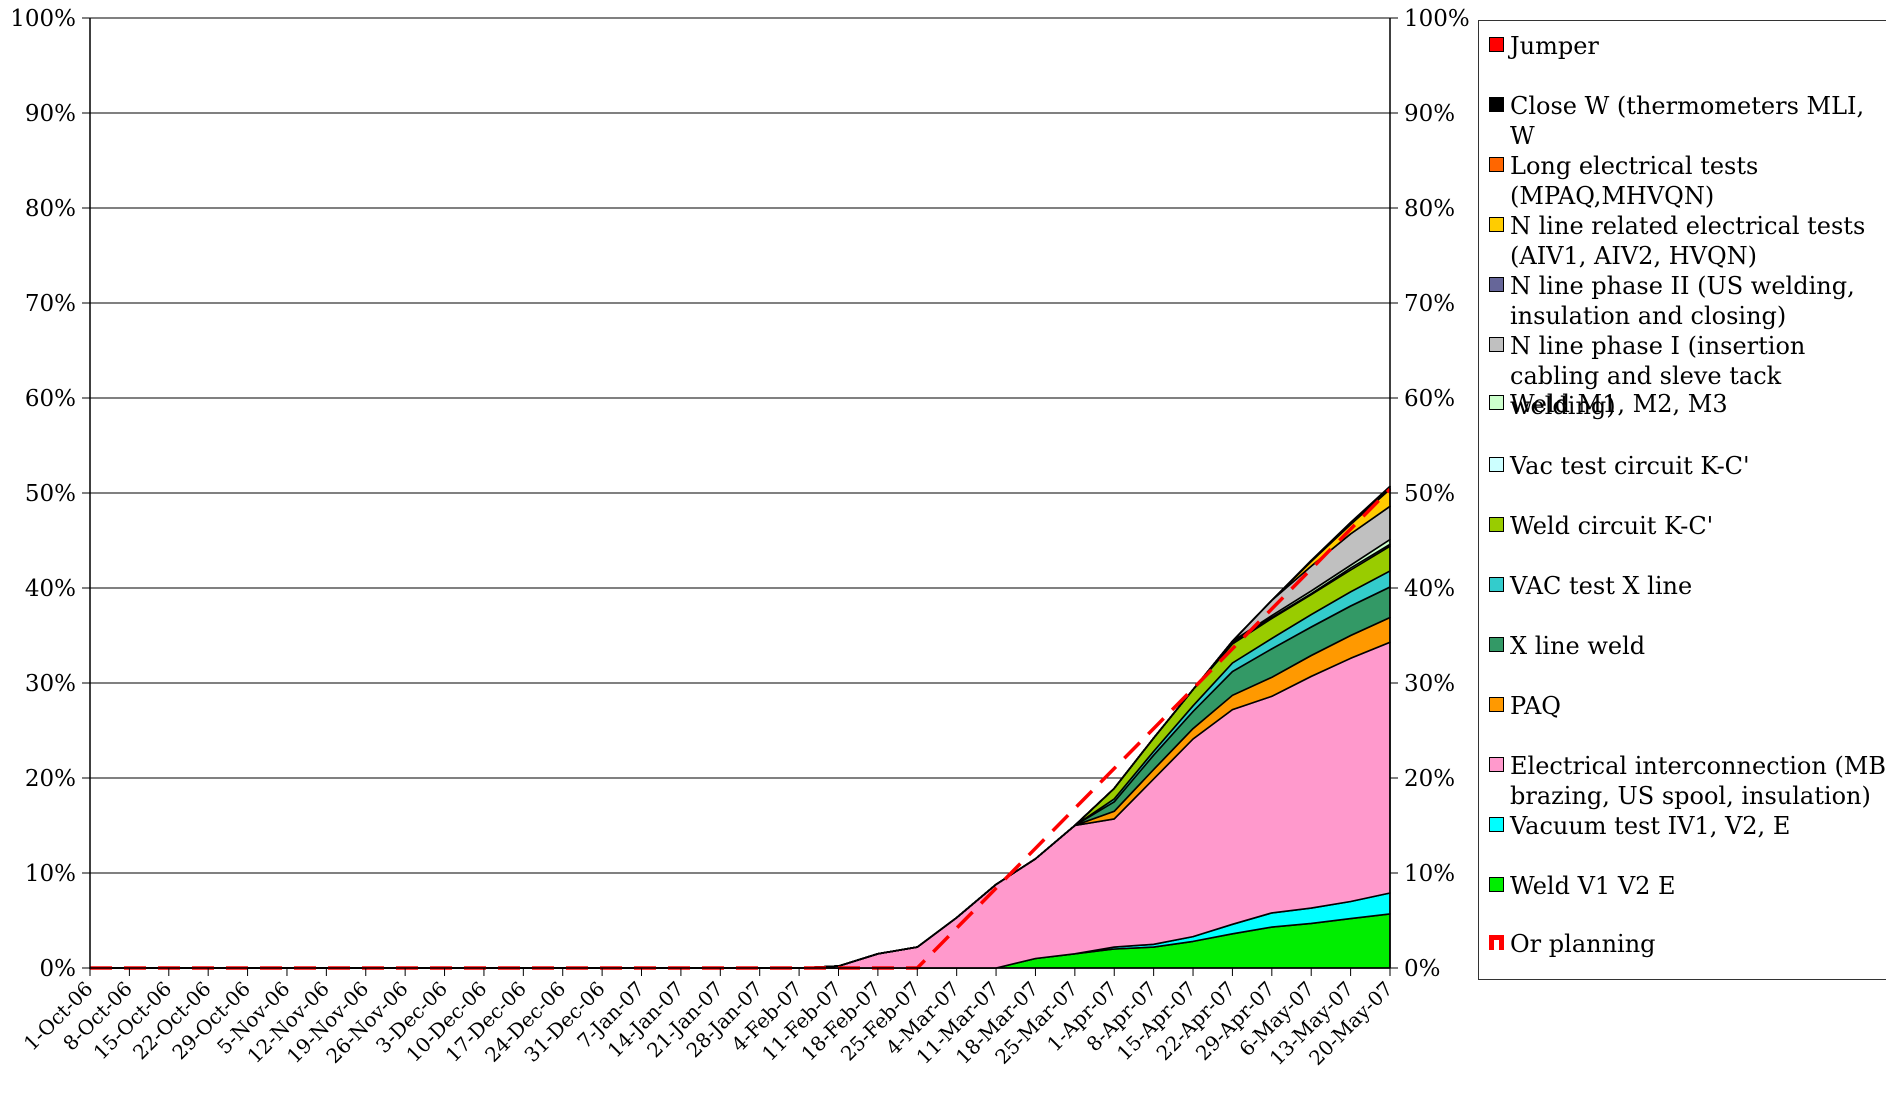 This screenshot has width=1886, height=1107. I want to click on legend-item: Jumper, so click(1687, 46).